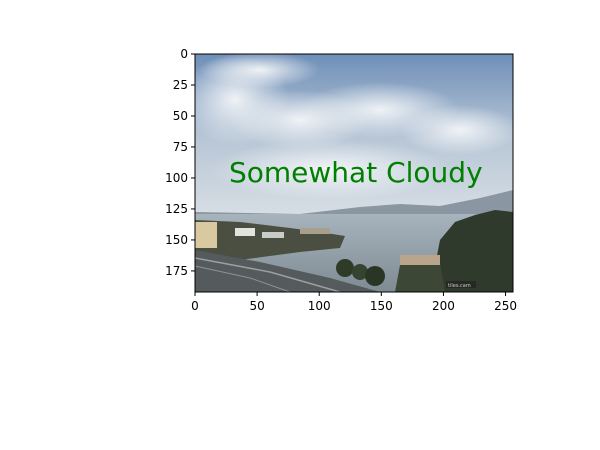 This screenshot has height=450, width=600. What do you see at coordinates (176, 178) in the screenshot?
I see `y-tick-label: 100` at bounding box center [176, 178].